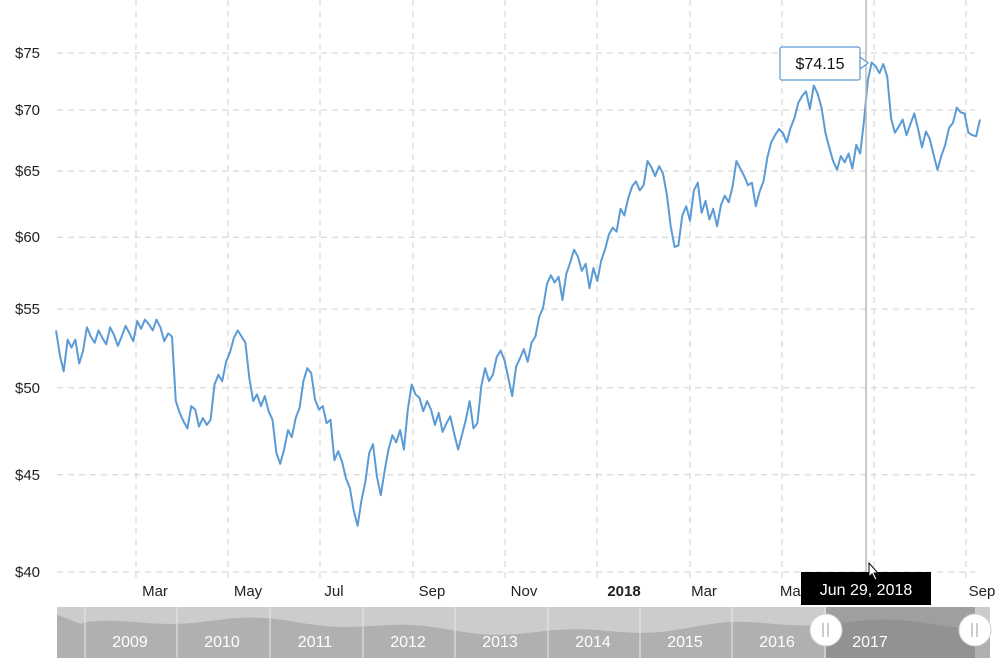 This screenshot has height=658, width=1003. I want to click on navigator-right-handle, so click(975, 630).